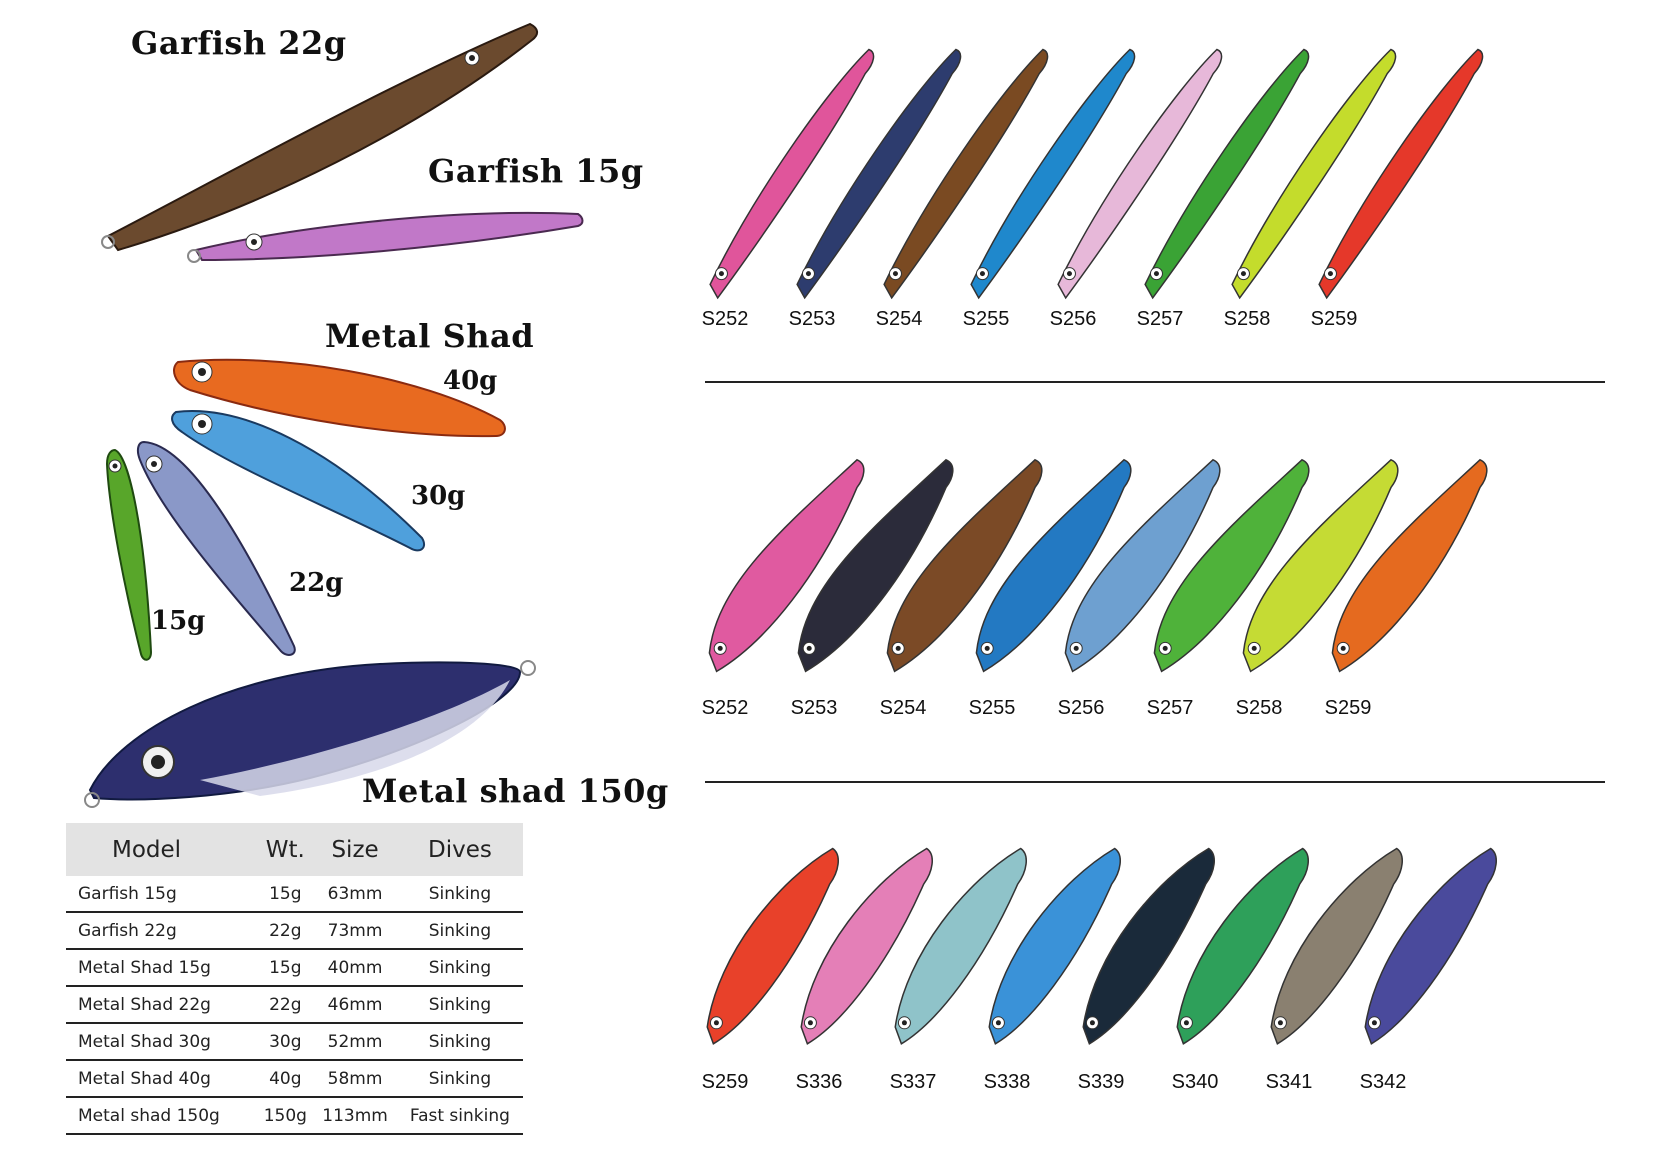 The image size is (1665, 1158). What do you see at coordinates (355, 1079) in the screenshot?
I see `cell-size: 58mm` at bounding box center [355, 1079].